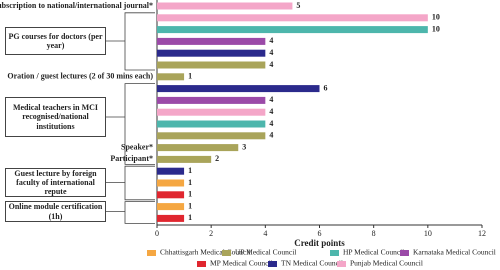 The height and width of the screenshot is (270, 500). I want to click on legend-label: Punjab Medical Council, so click(386, 263).